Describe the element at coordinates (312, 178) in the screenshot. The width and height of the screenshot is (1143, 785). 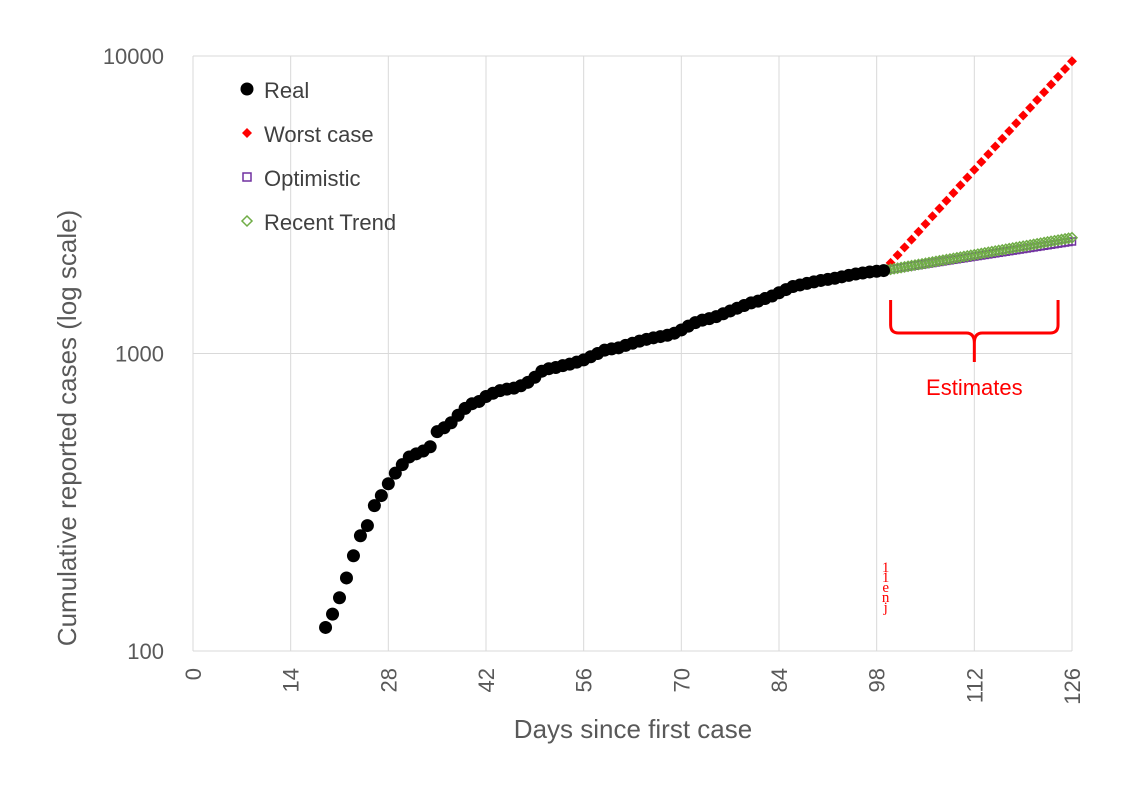
I see `legend-label: Optimistic` at that location.